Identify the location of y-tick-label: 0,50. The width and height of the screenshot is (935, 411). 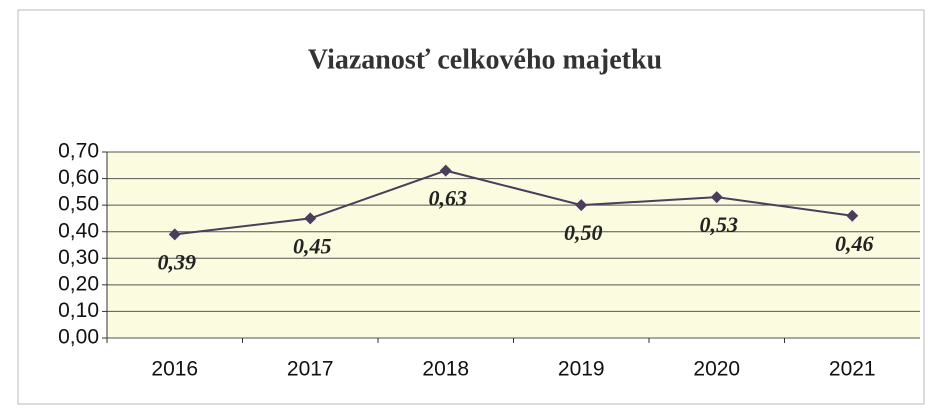
(78, 204).